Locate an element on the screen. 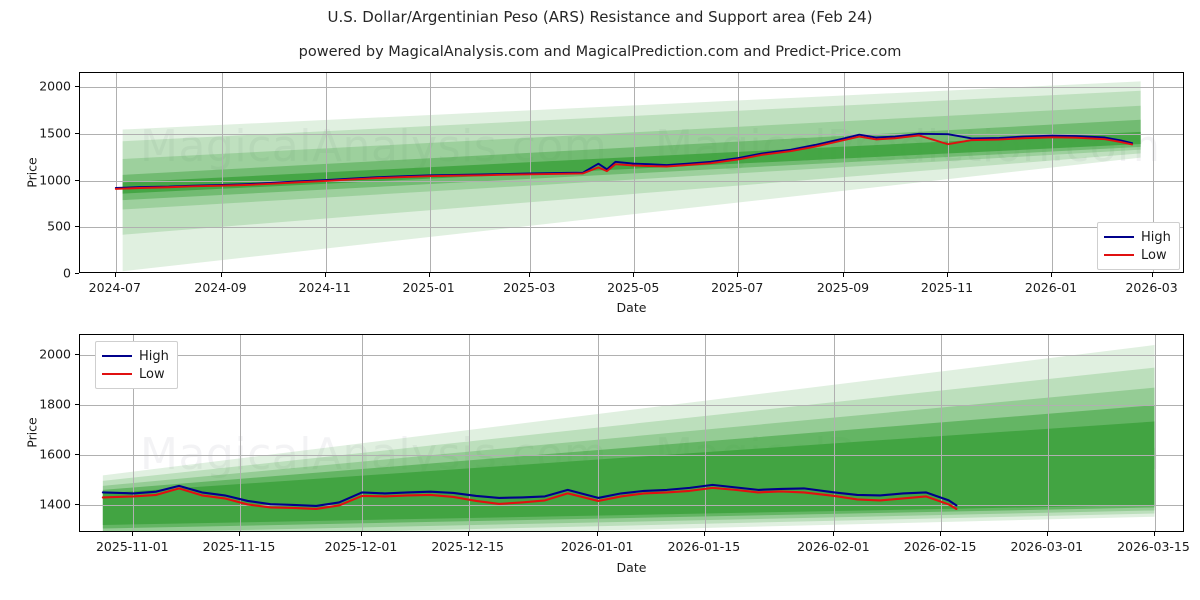 The image size is (1200, 600). xaxis-tick-label: 2026-02-15 is located at coordinates (940, 546).